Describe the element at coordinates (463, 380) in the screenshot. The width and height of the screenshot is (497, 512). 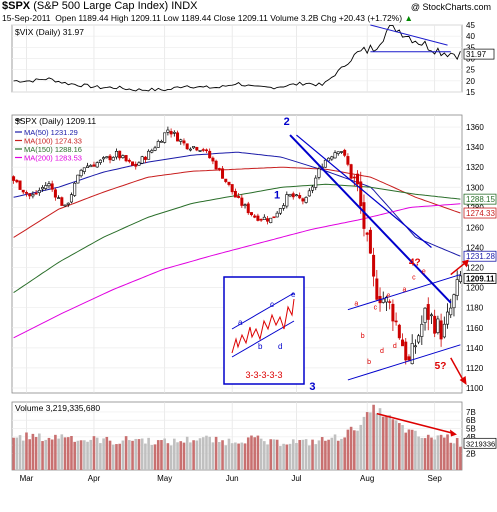
I see `red-arrow-down-head` at that location.